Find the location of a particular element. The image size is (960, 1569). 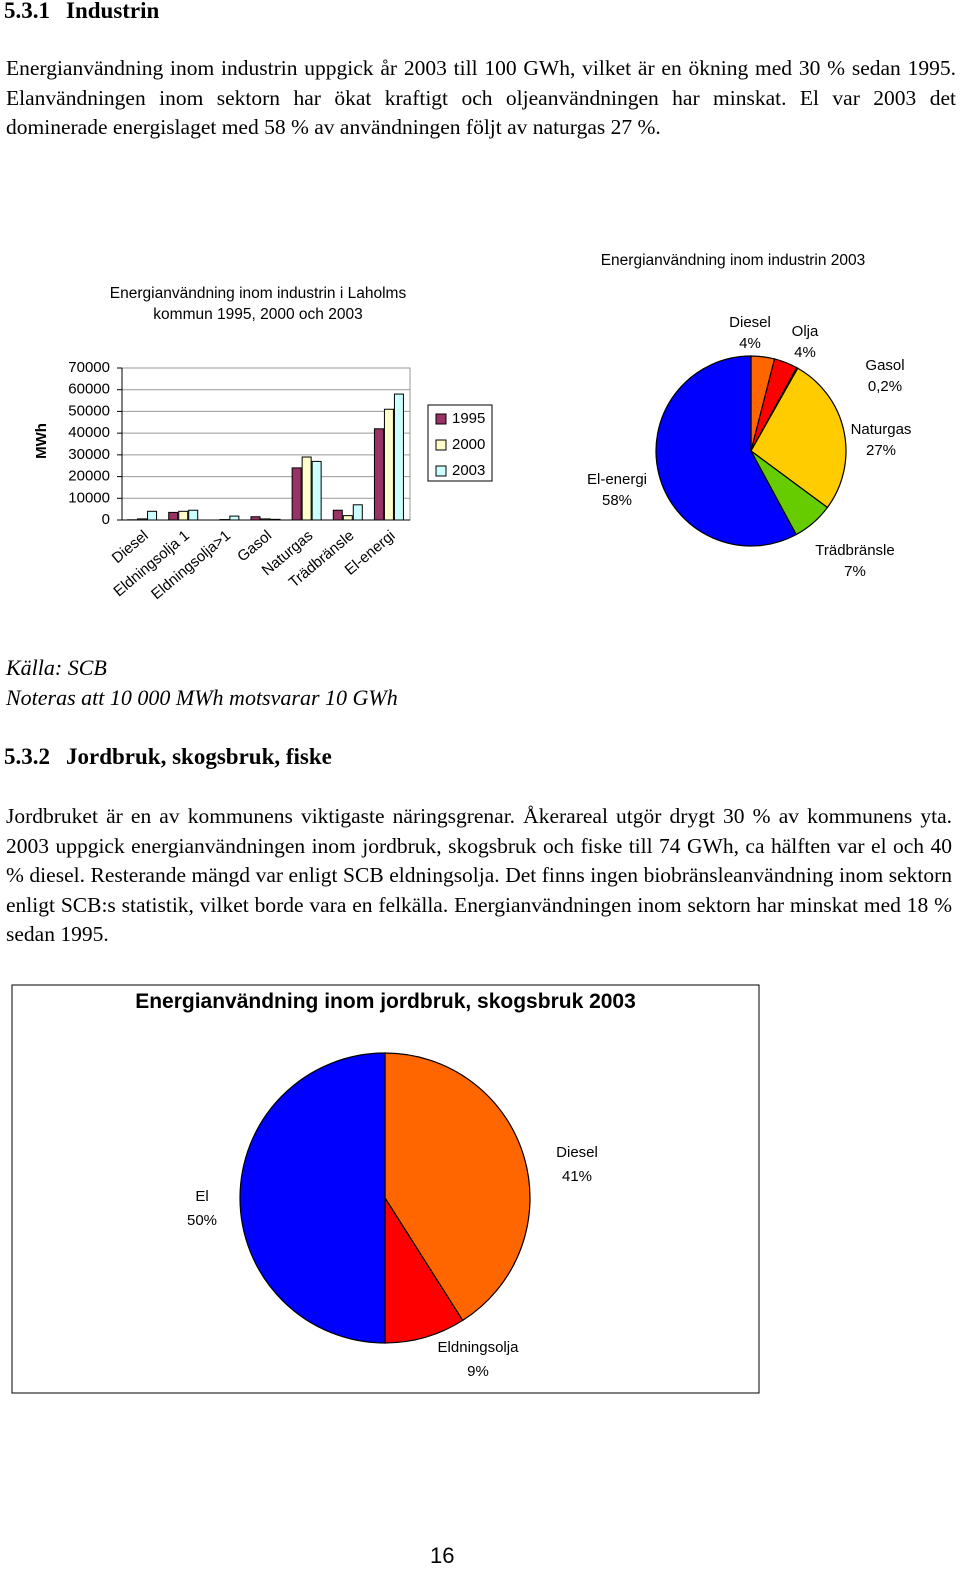

y-tick-label: 20000 is located at coordinates (89, 476).